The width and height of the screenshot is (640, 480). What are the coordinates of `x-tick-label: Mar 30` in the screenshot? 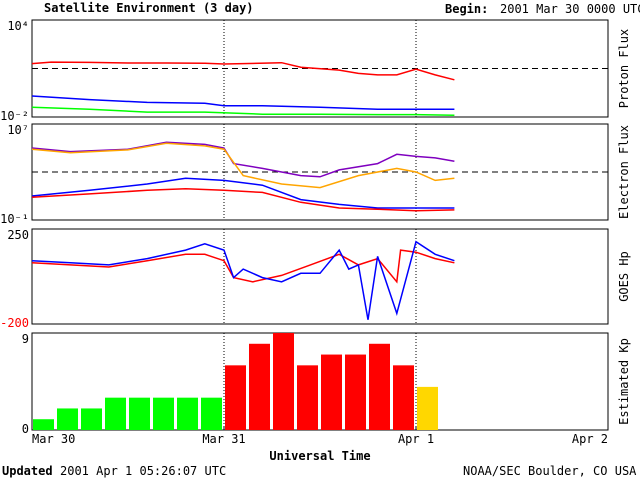 It's located at (53, 439).